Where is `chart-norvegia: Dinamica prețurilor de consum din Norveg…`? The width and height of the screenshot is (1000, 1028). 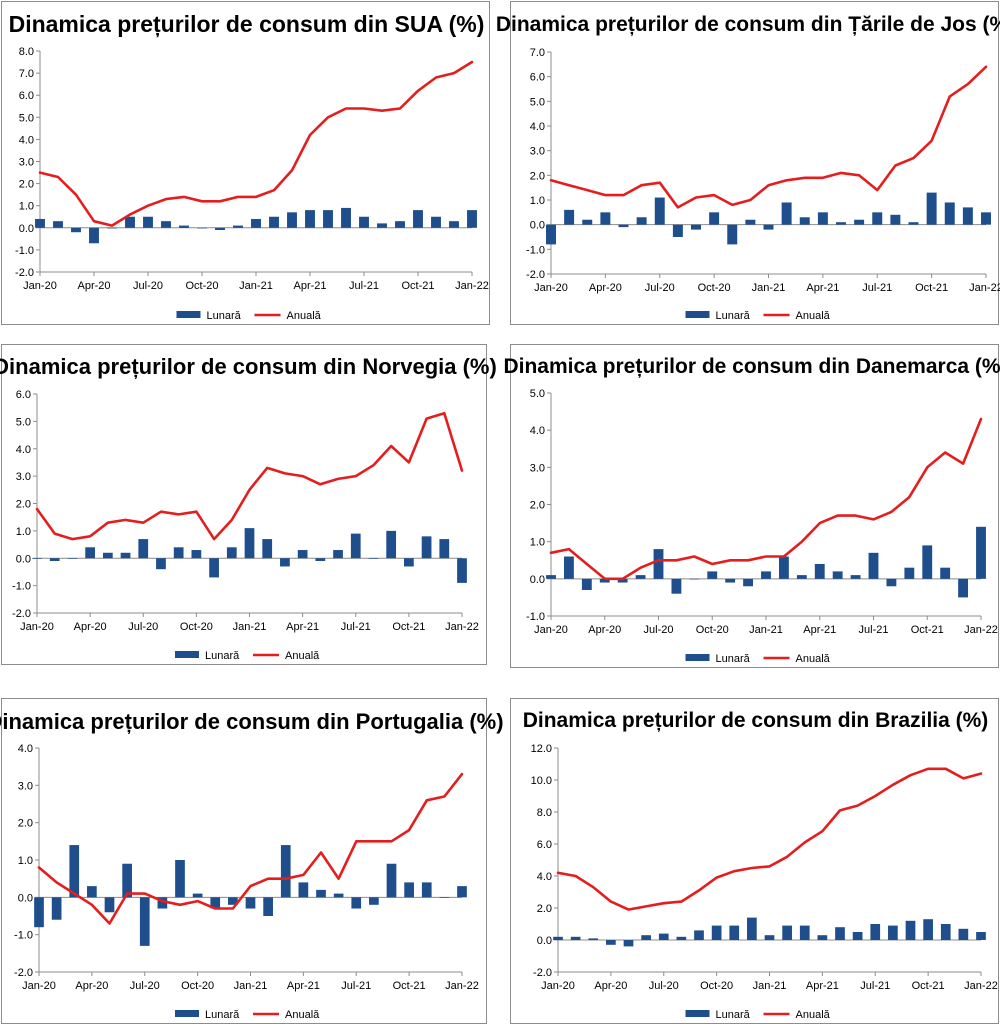 chart-norvegia: Dinamica prețurilor de consum din Norveg… is located at coordinates (248, 508).